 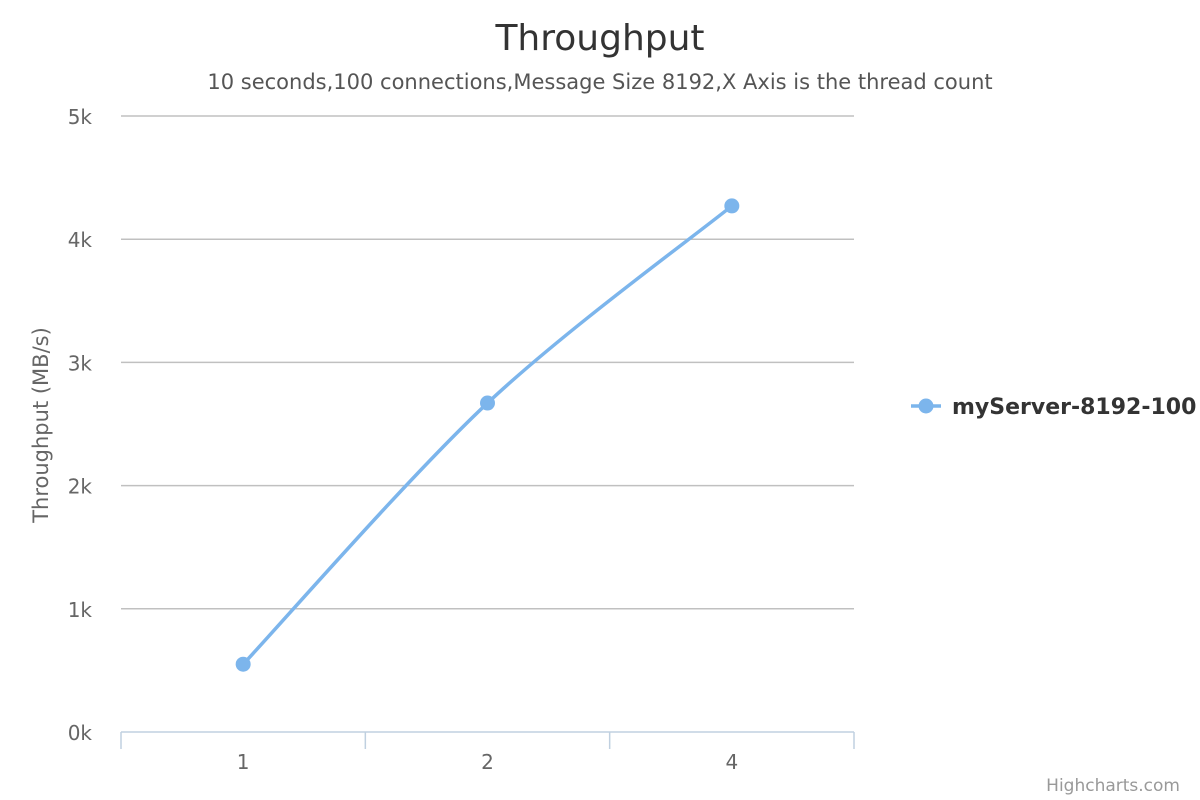 I want to click on x-tick-label: 4, so click(x=731, y=762).